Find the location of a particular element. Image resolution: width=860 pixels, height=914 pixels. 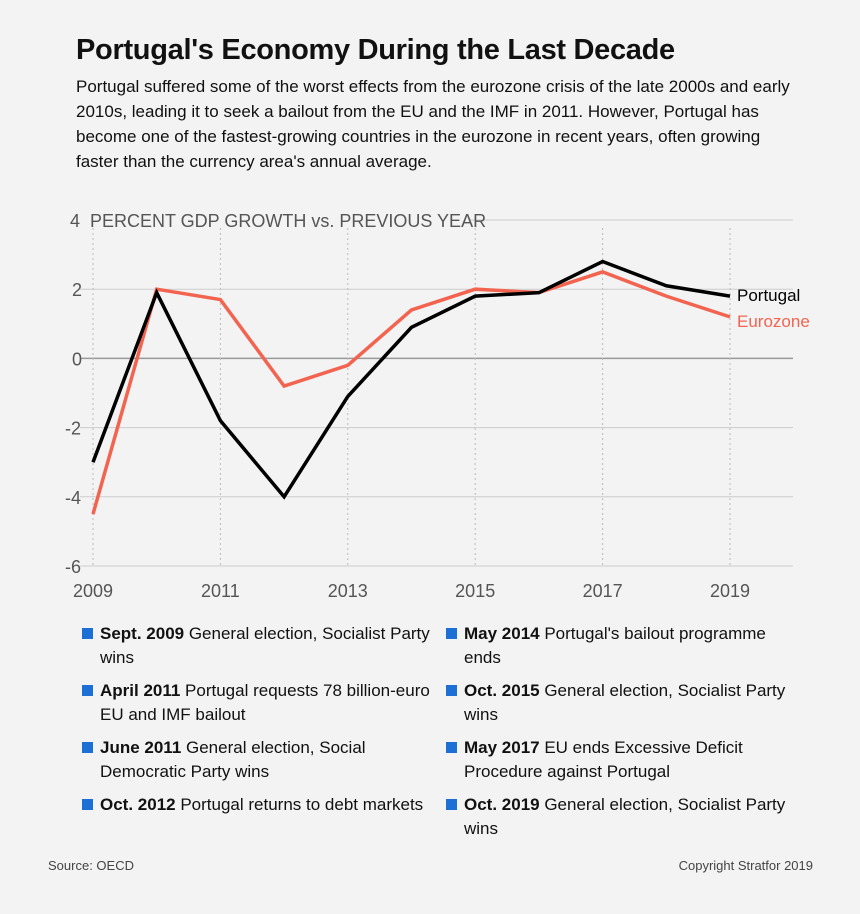

event-date: Sept. 2009 is located at coordinates (142, 633).